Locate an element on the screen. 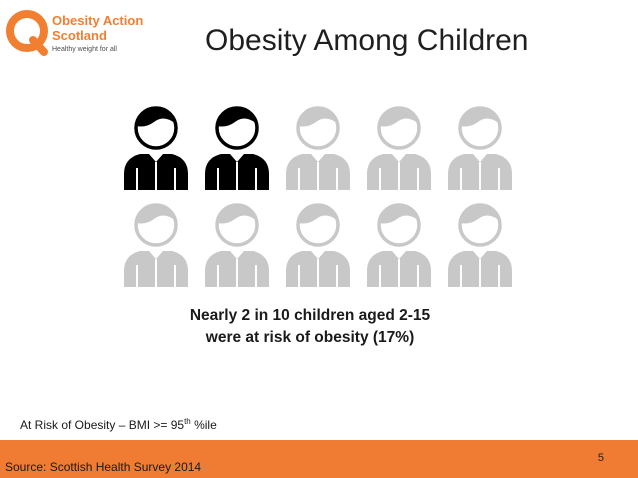 This screenshot has height=478, width=638. definition-superscript: th is located at coordinates (187, 421).